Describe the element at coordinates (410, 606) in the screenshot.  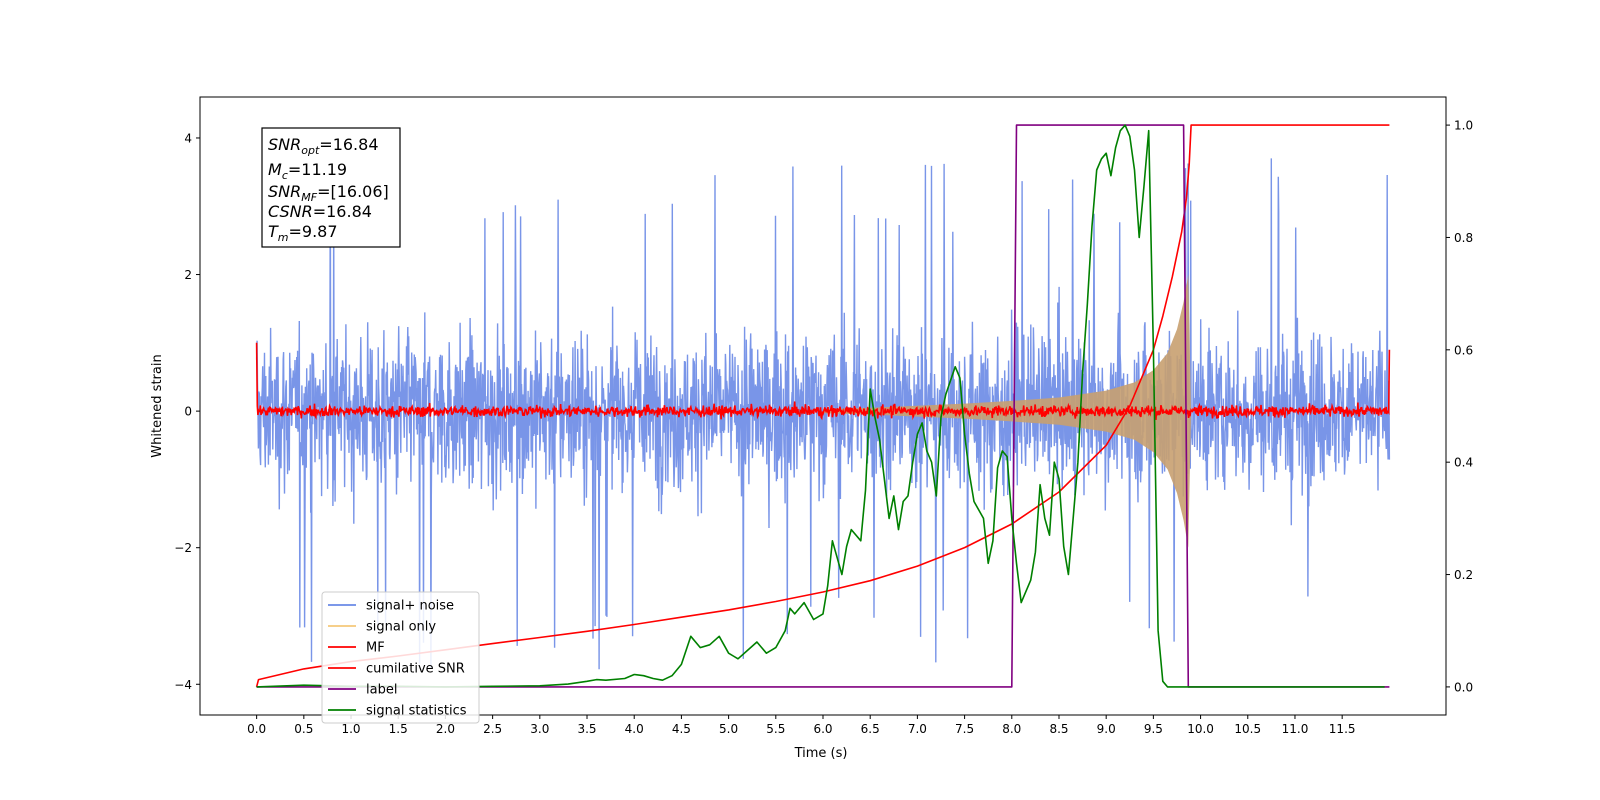
I see `legend-label: signal+ noise` at that location.